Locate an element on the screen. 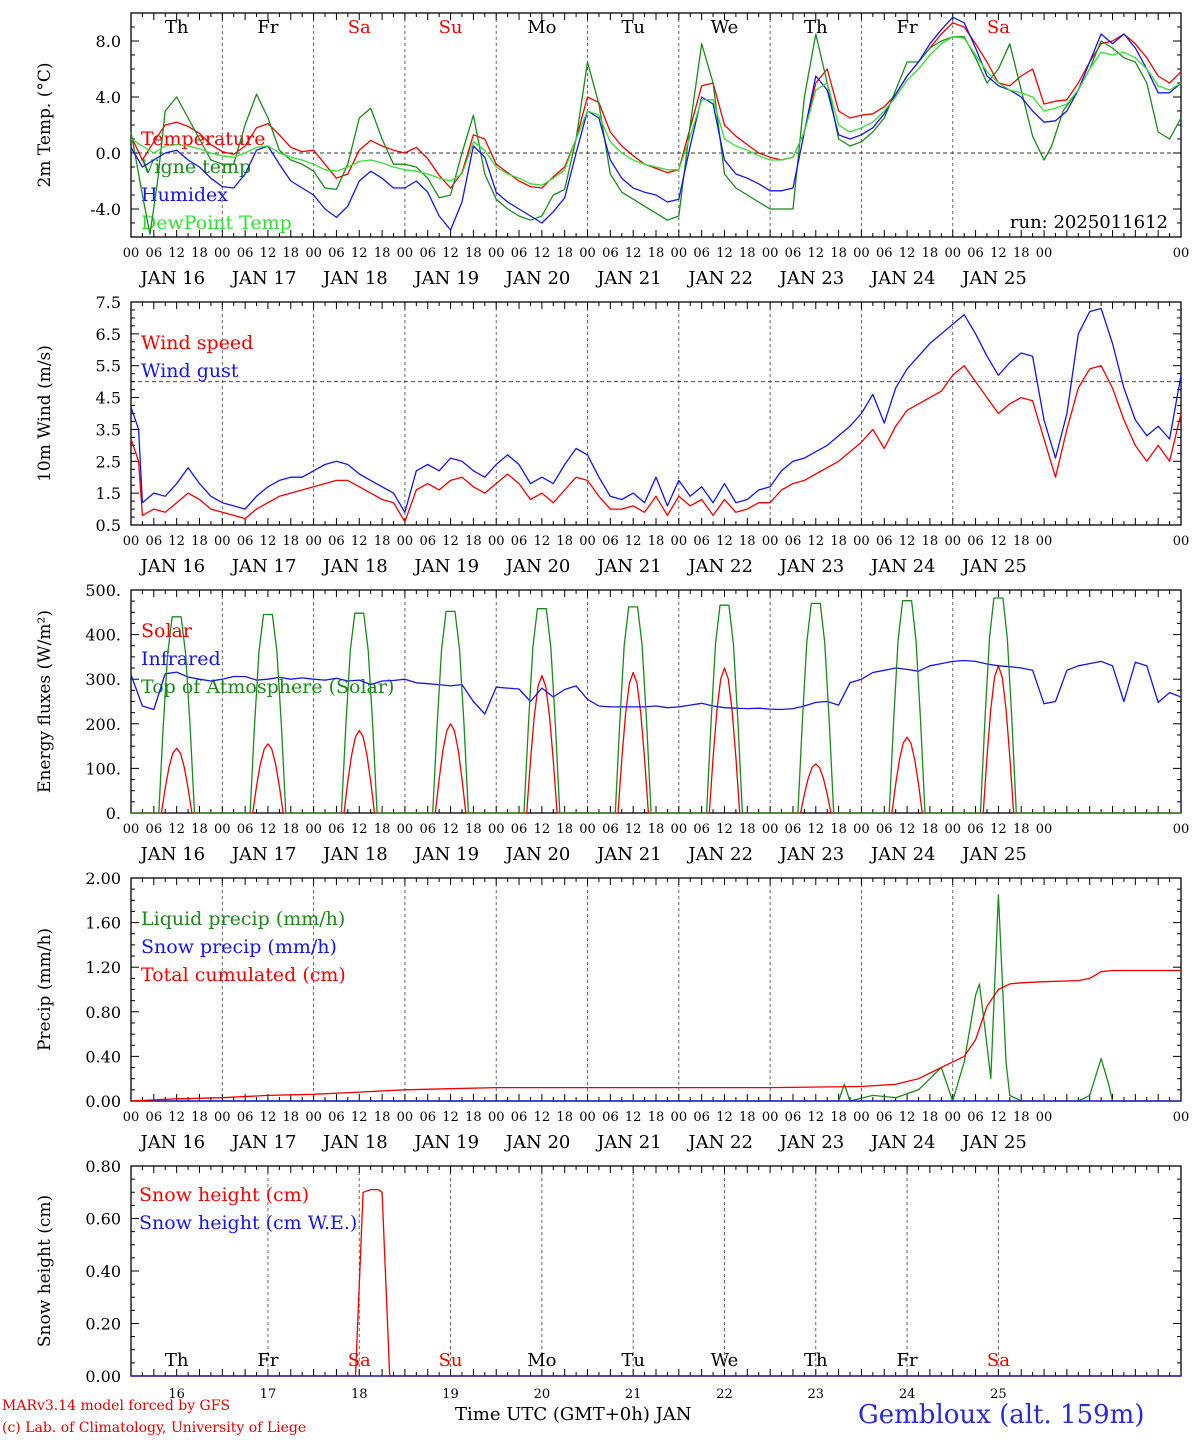 The image size is (1194, 1440). date-label: JAN 18 is located at coordinates (354, 1142).